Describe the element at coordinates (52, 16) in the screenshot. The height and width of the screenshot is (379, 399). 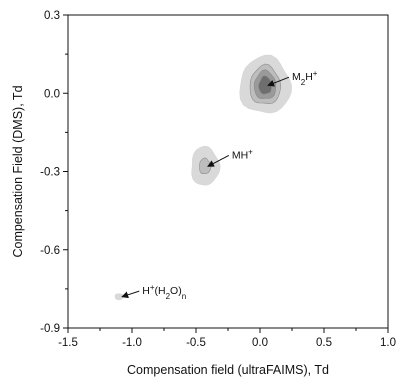
I see `y-tick-label: 0.3` at that location.